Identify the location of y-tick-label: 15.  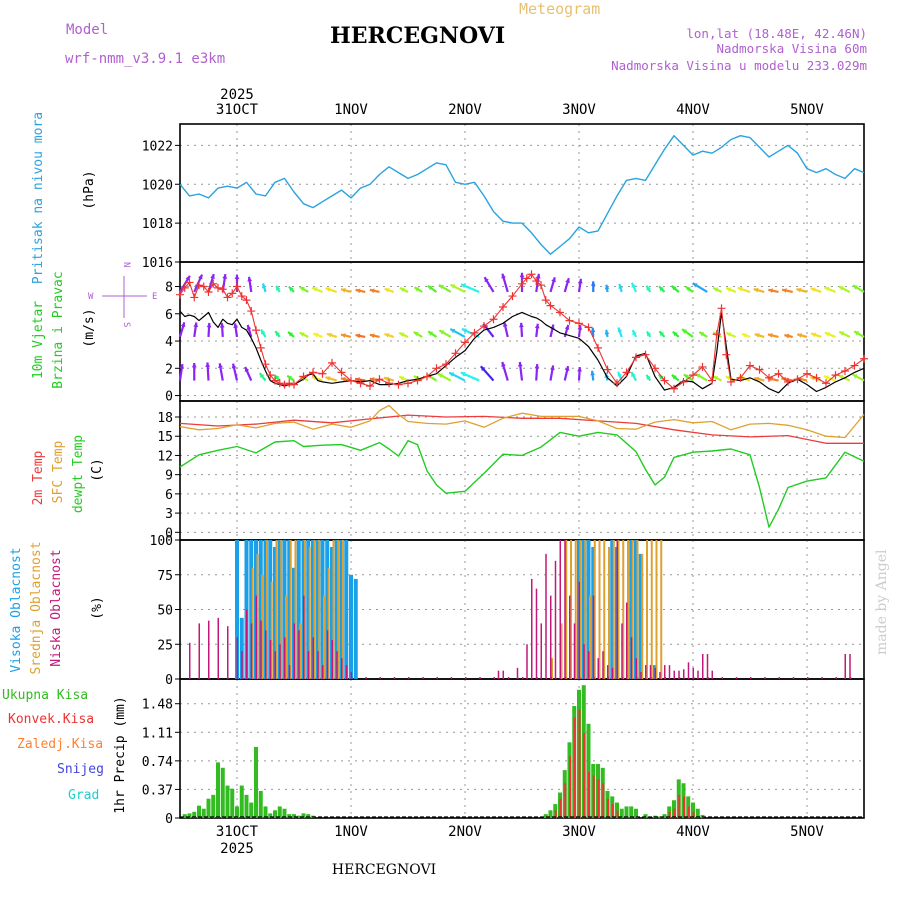
(165, 437).